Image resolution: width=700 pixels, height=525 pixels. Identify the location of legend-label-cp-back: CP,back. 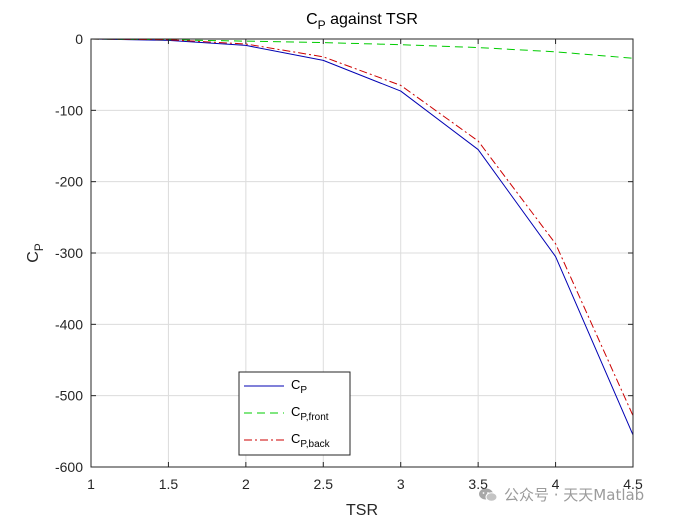
(311, 440).